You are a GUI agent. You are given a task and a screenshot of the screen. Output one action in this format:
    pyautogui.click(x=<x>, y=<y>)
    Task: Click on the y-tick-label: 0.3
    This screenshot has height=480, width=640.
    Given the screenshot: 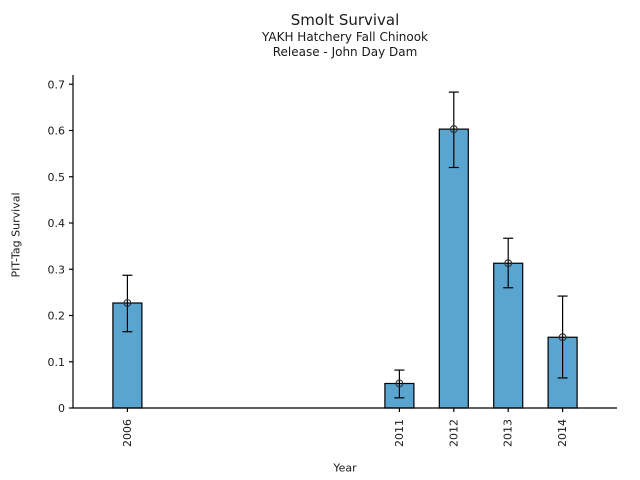 What is the action you would take?
    pyautogui.click(x=57, y=269)
    